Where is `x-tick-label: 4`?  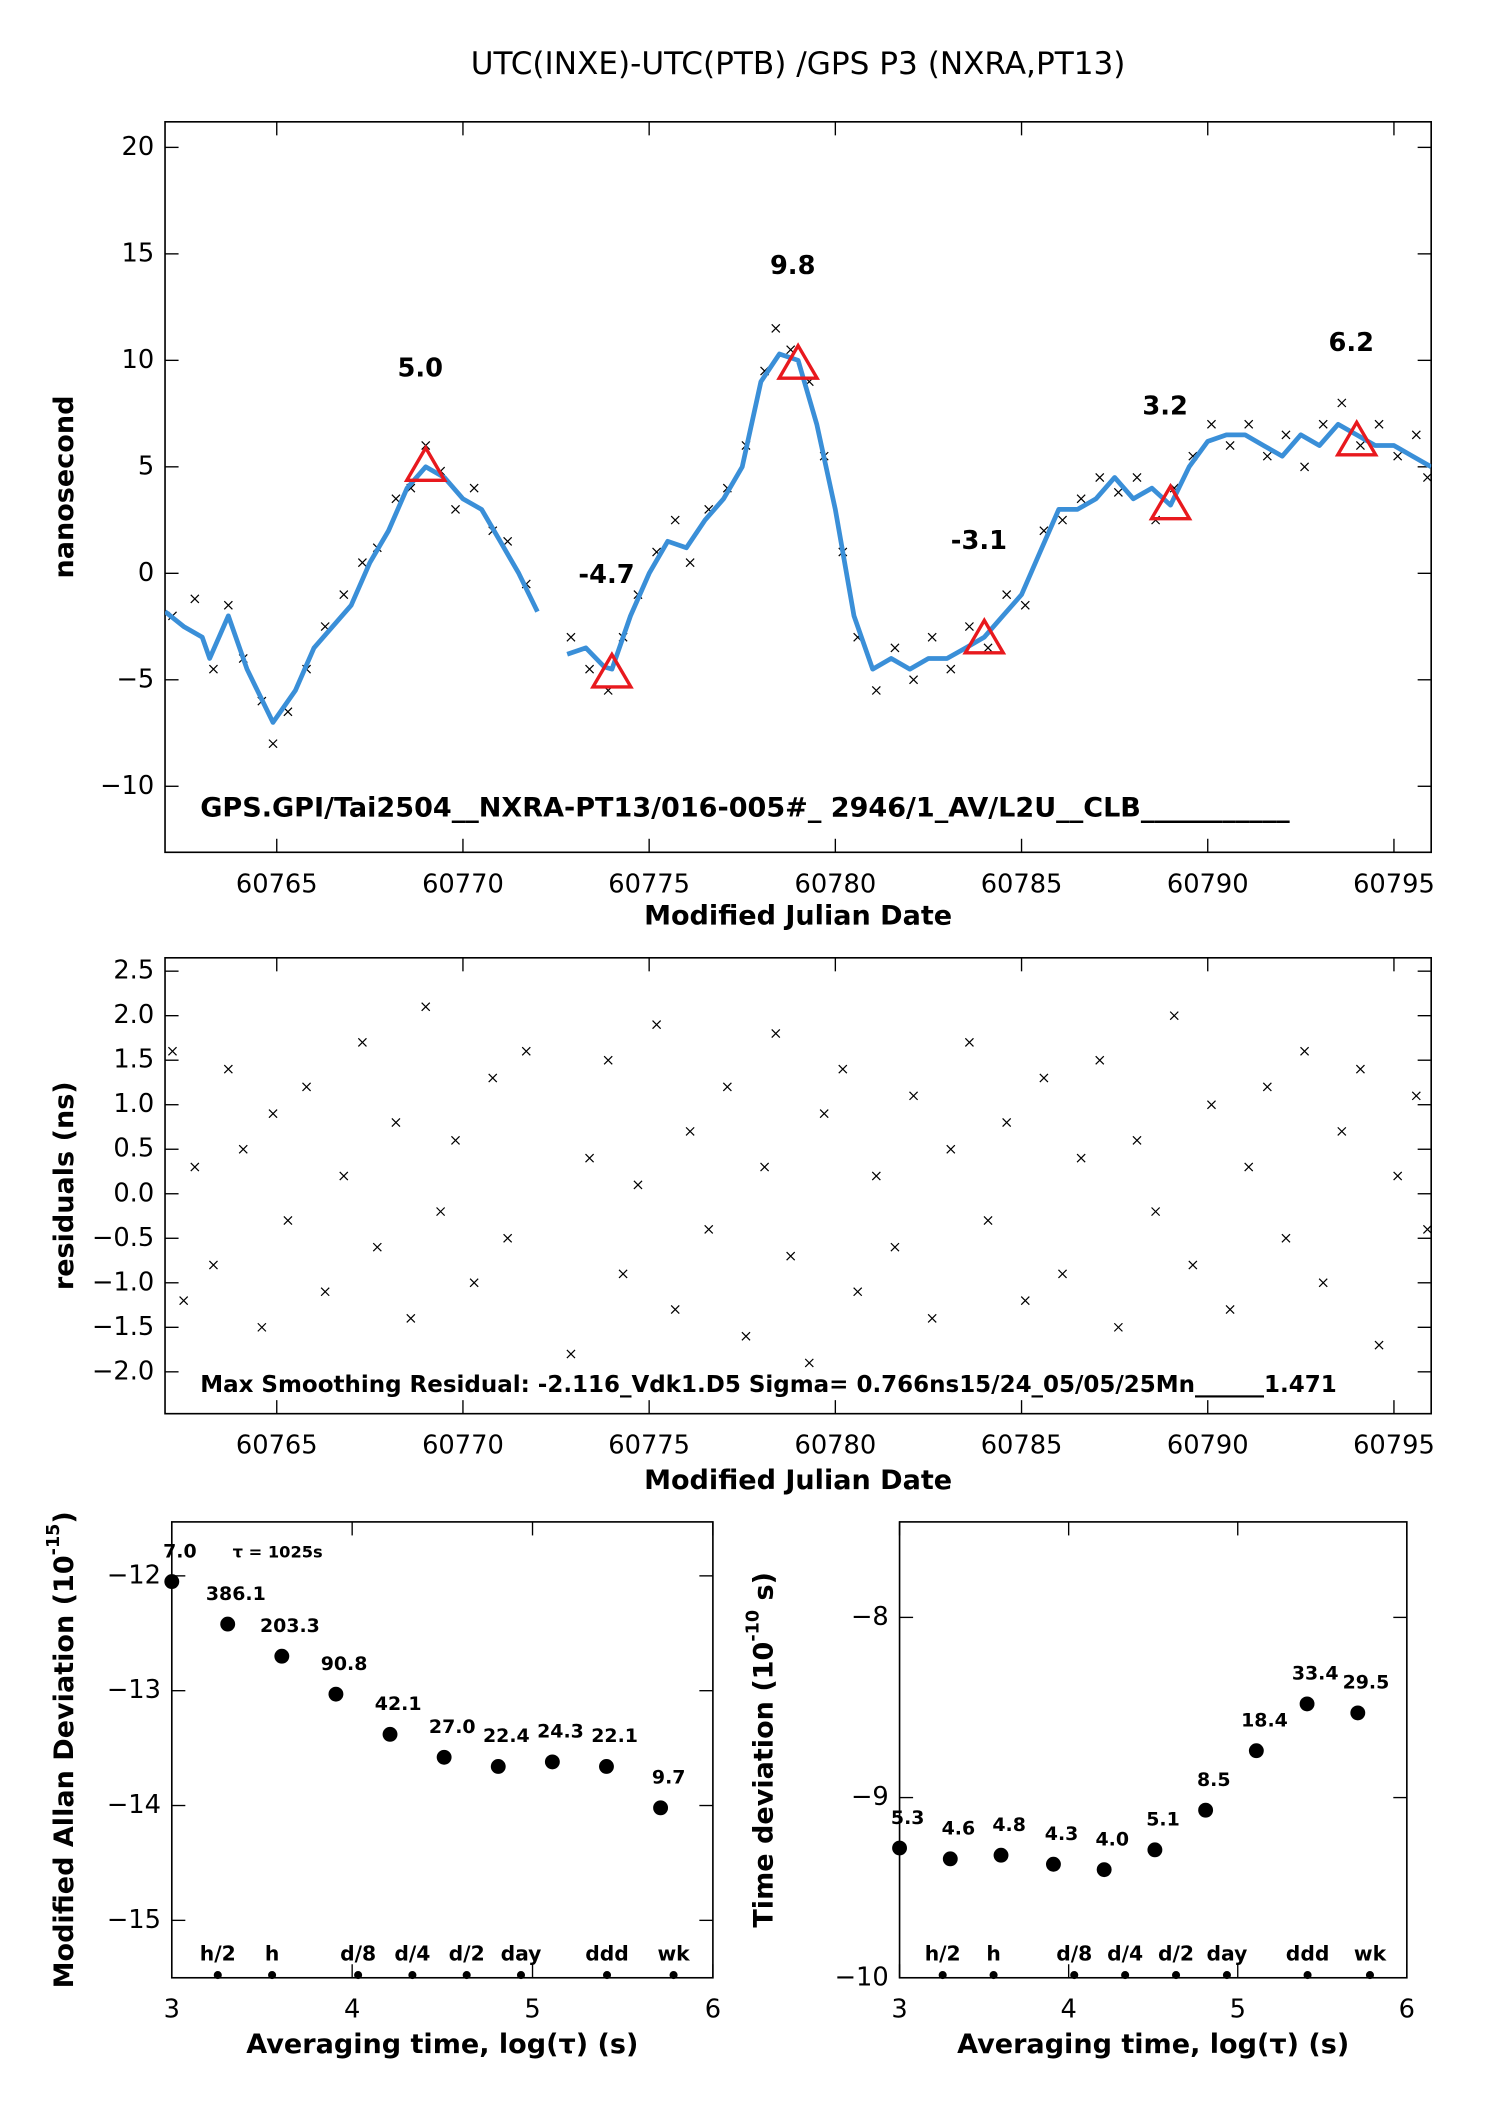 x-tick-label: 4 is located at coordinates (1068, 2010).